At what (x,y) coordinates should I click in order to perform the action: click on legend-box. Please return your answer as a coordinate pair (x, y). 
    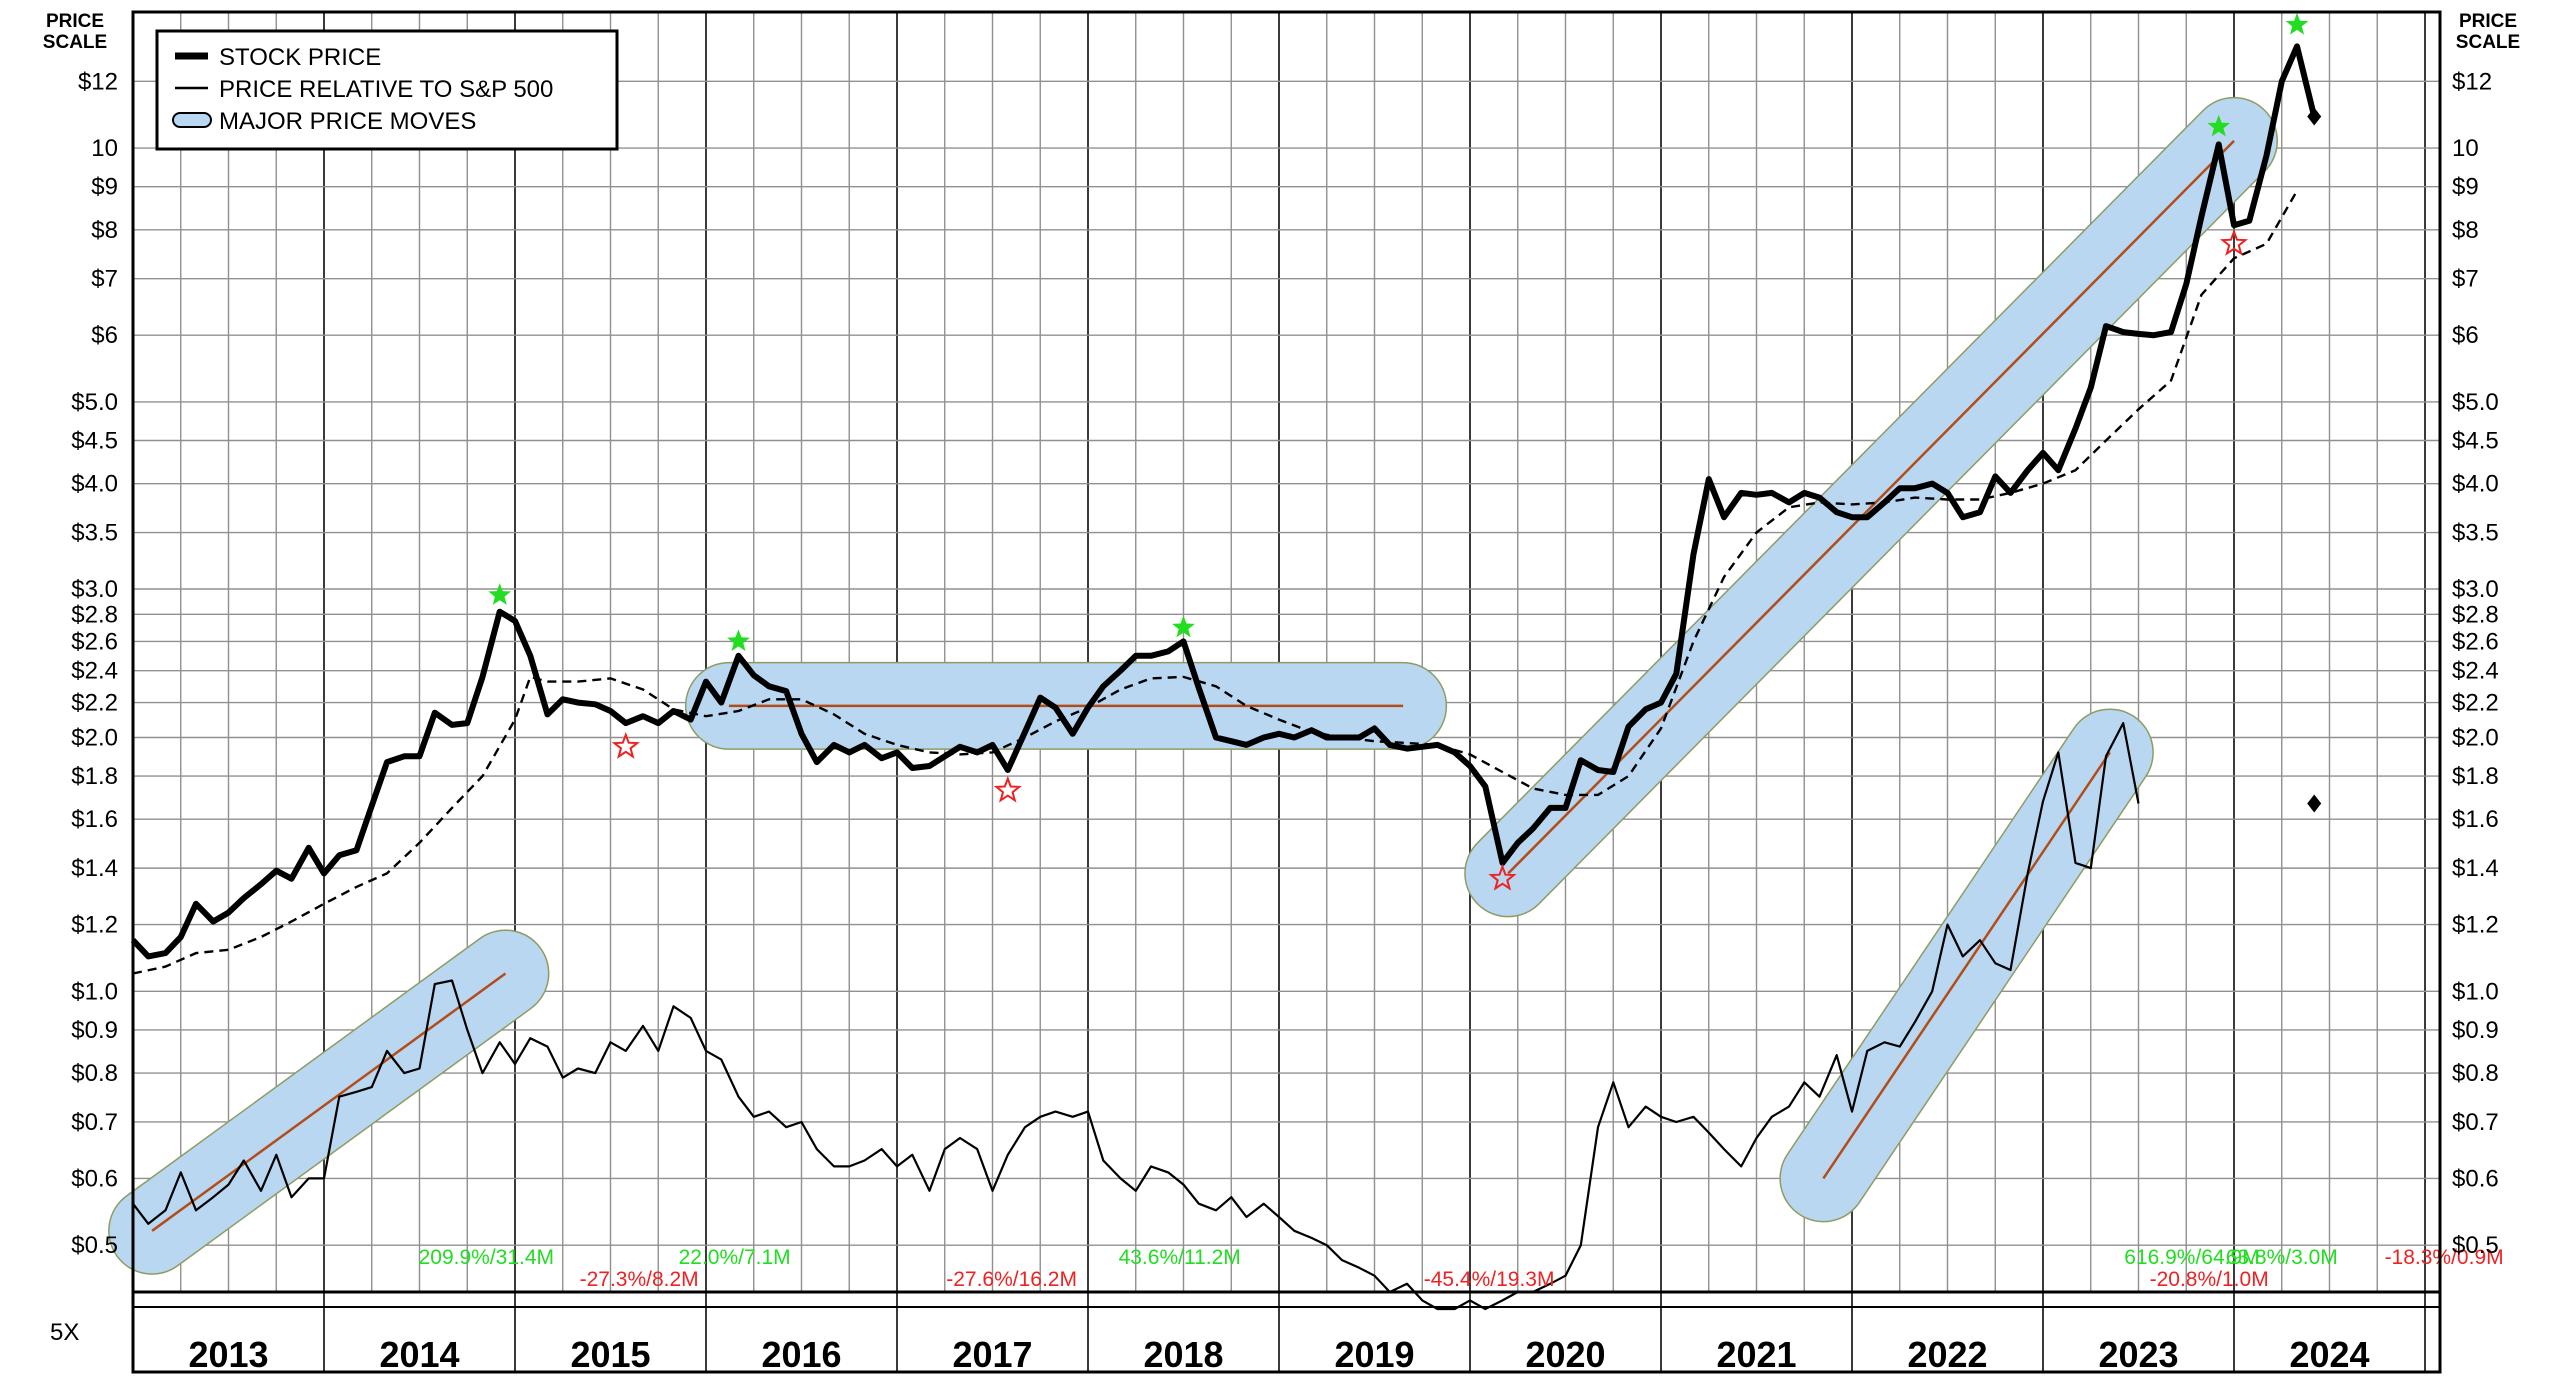
    Looking at the image, I should click on (387, 90).